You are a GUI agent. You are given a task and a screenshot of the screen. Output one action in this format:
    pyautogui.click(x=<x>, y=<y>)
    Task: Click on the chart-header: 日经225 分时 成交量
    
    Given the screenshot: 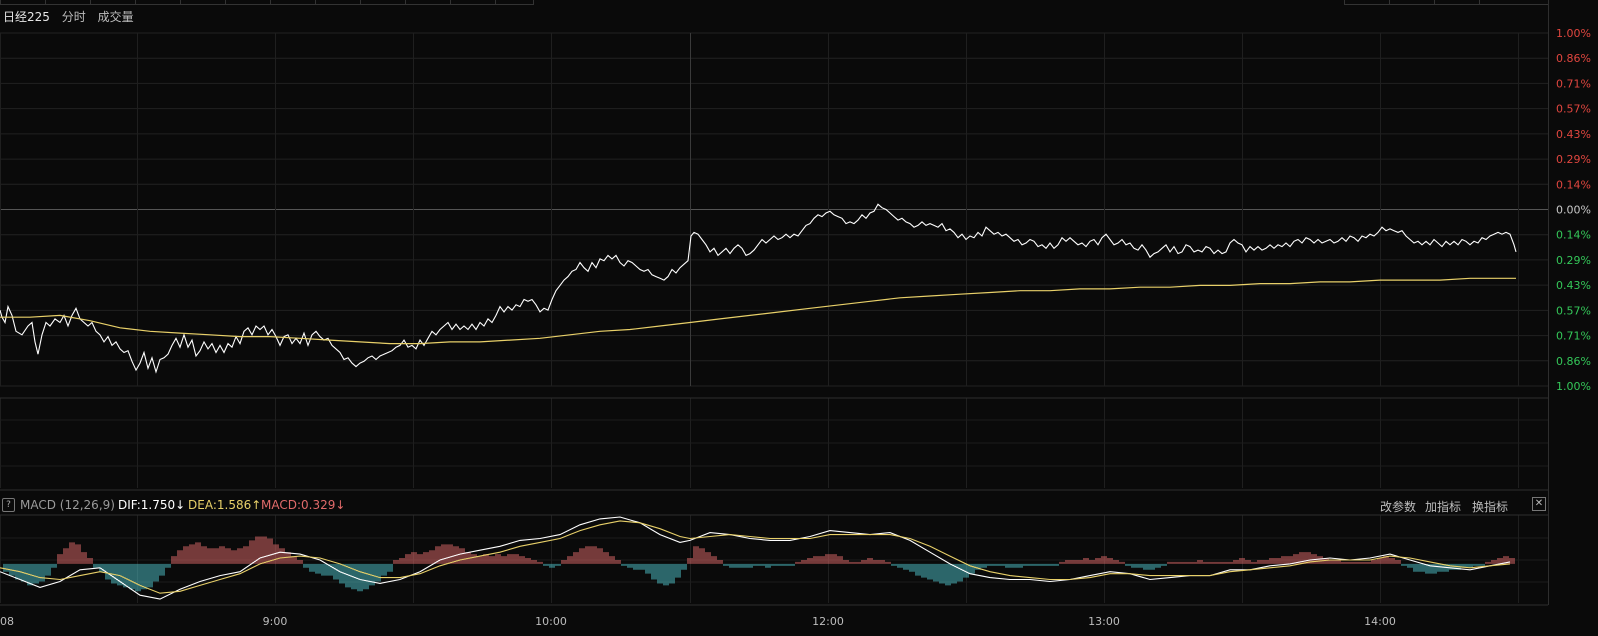 What is the action you would take?
    pyautogui.click(x=72, y=16)
    